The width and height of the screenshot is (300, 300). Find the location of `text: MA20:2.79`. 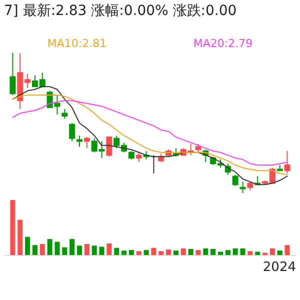

text: MA20:2.79 is located at coordinates (223, 43).